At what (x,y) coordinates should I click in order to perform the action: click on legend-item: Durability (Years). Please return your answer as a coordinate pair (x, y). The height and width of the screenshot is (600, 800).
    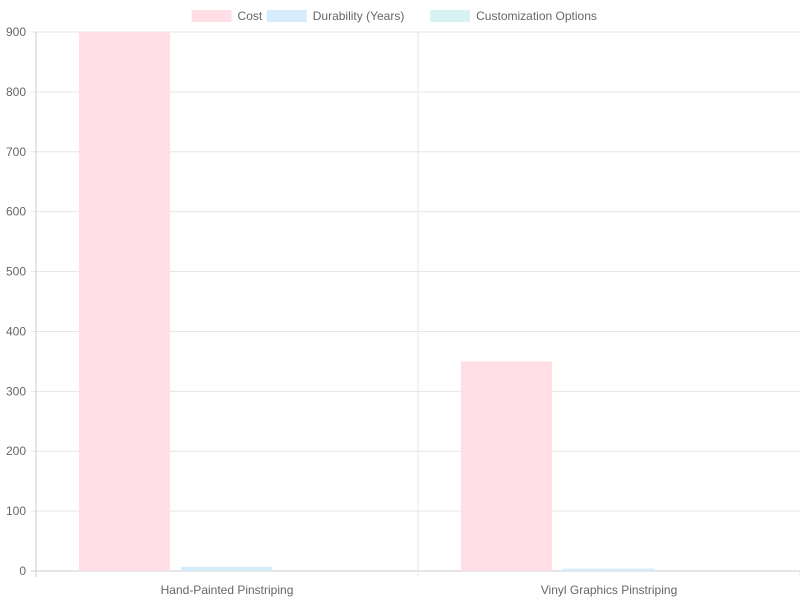
    Looking at the image, I should click on (335, 16).